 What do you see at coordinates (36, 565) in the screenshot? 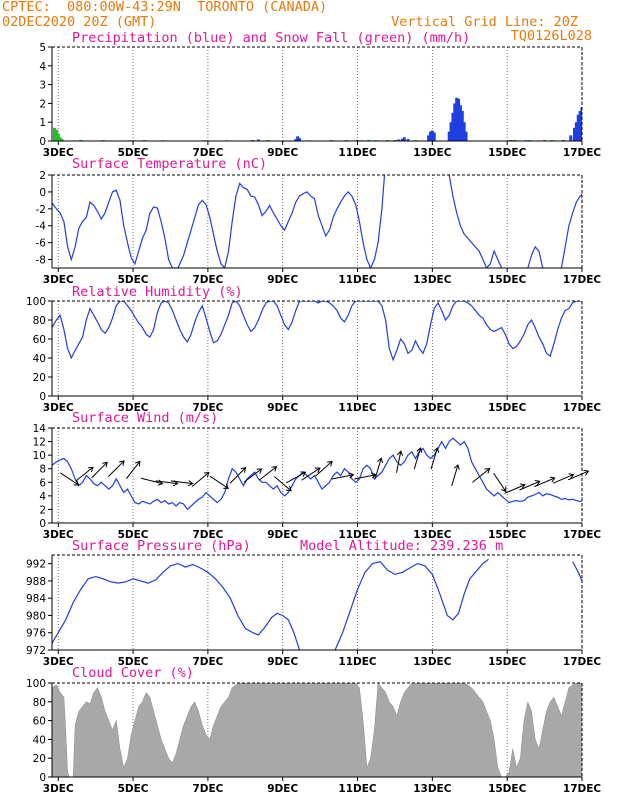
I see `ytick-label-pressure-5: 992` at bounding box center [36, 565].